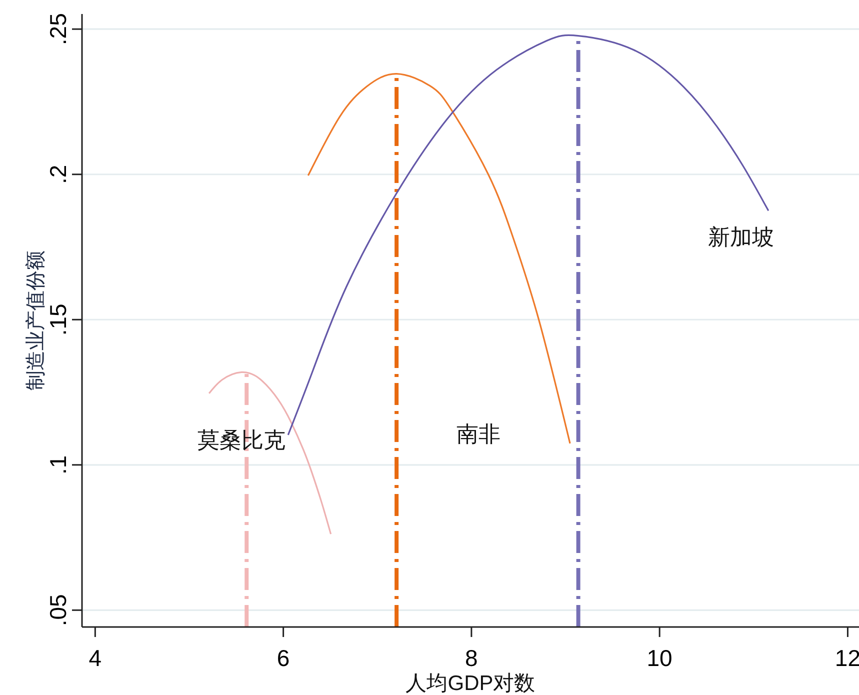 This screenshot has width=859, height=695. Describe the element at coordinates (846, 658) in the screenshot. I see `x-tick-label: 12` at that location.